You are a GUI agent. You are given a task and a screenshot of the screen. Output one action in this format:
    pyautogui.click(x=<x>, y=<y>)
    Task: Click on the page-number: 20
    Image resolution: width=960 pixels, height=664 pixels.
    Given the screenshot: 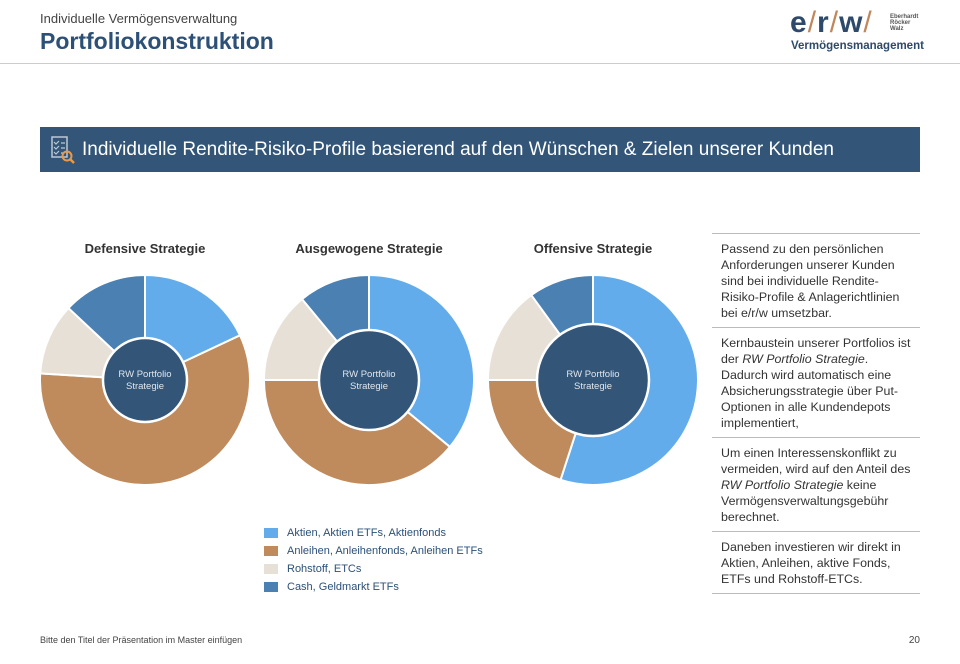 What is the action you would take?
    pyautogui.click(x=914, y=640)
    